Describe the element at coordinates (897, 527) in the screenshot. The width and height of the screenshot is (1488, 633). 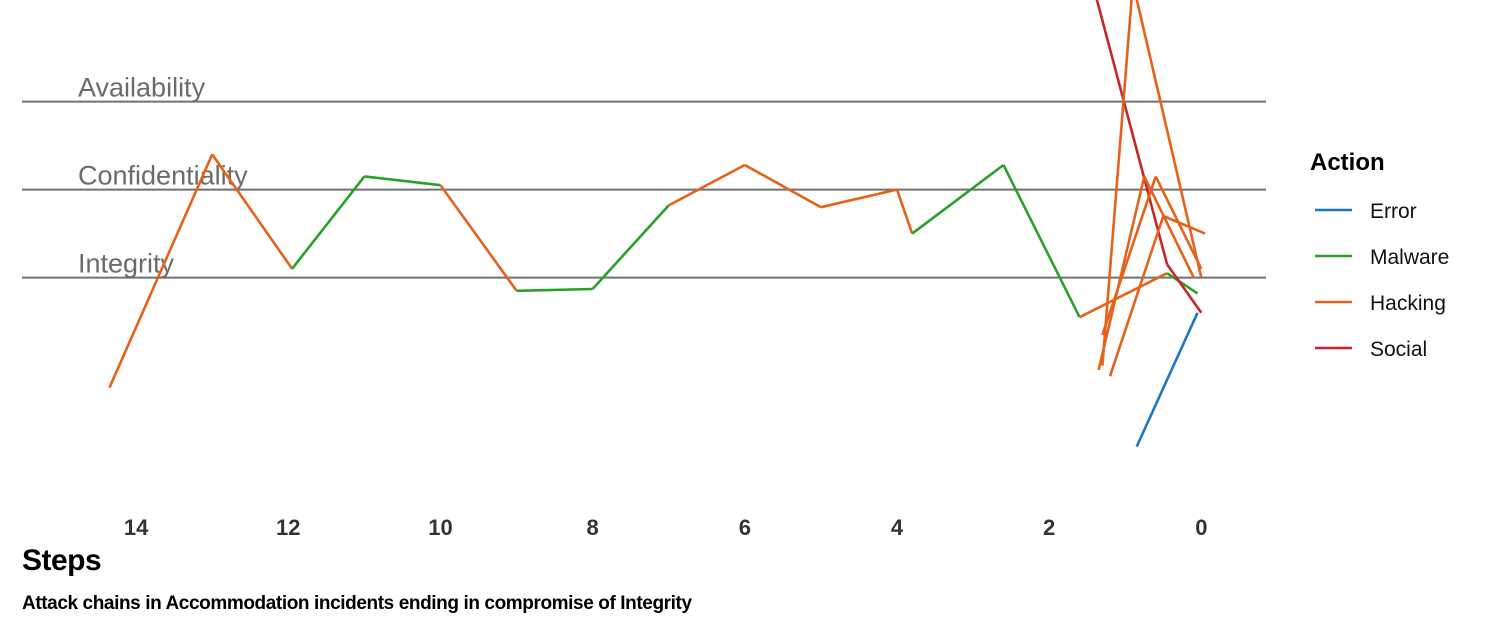
I see `x-tick-4: 4` at that location.